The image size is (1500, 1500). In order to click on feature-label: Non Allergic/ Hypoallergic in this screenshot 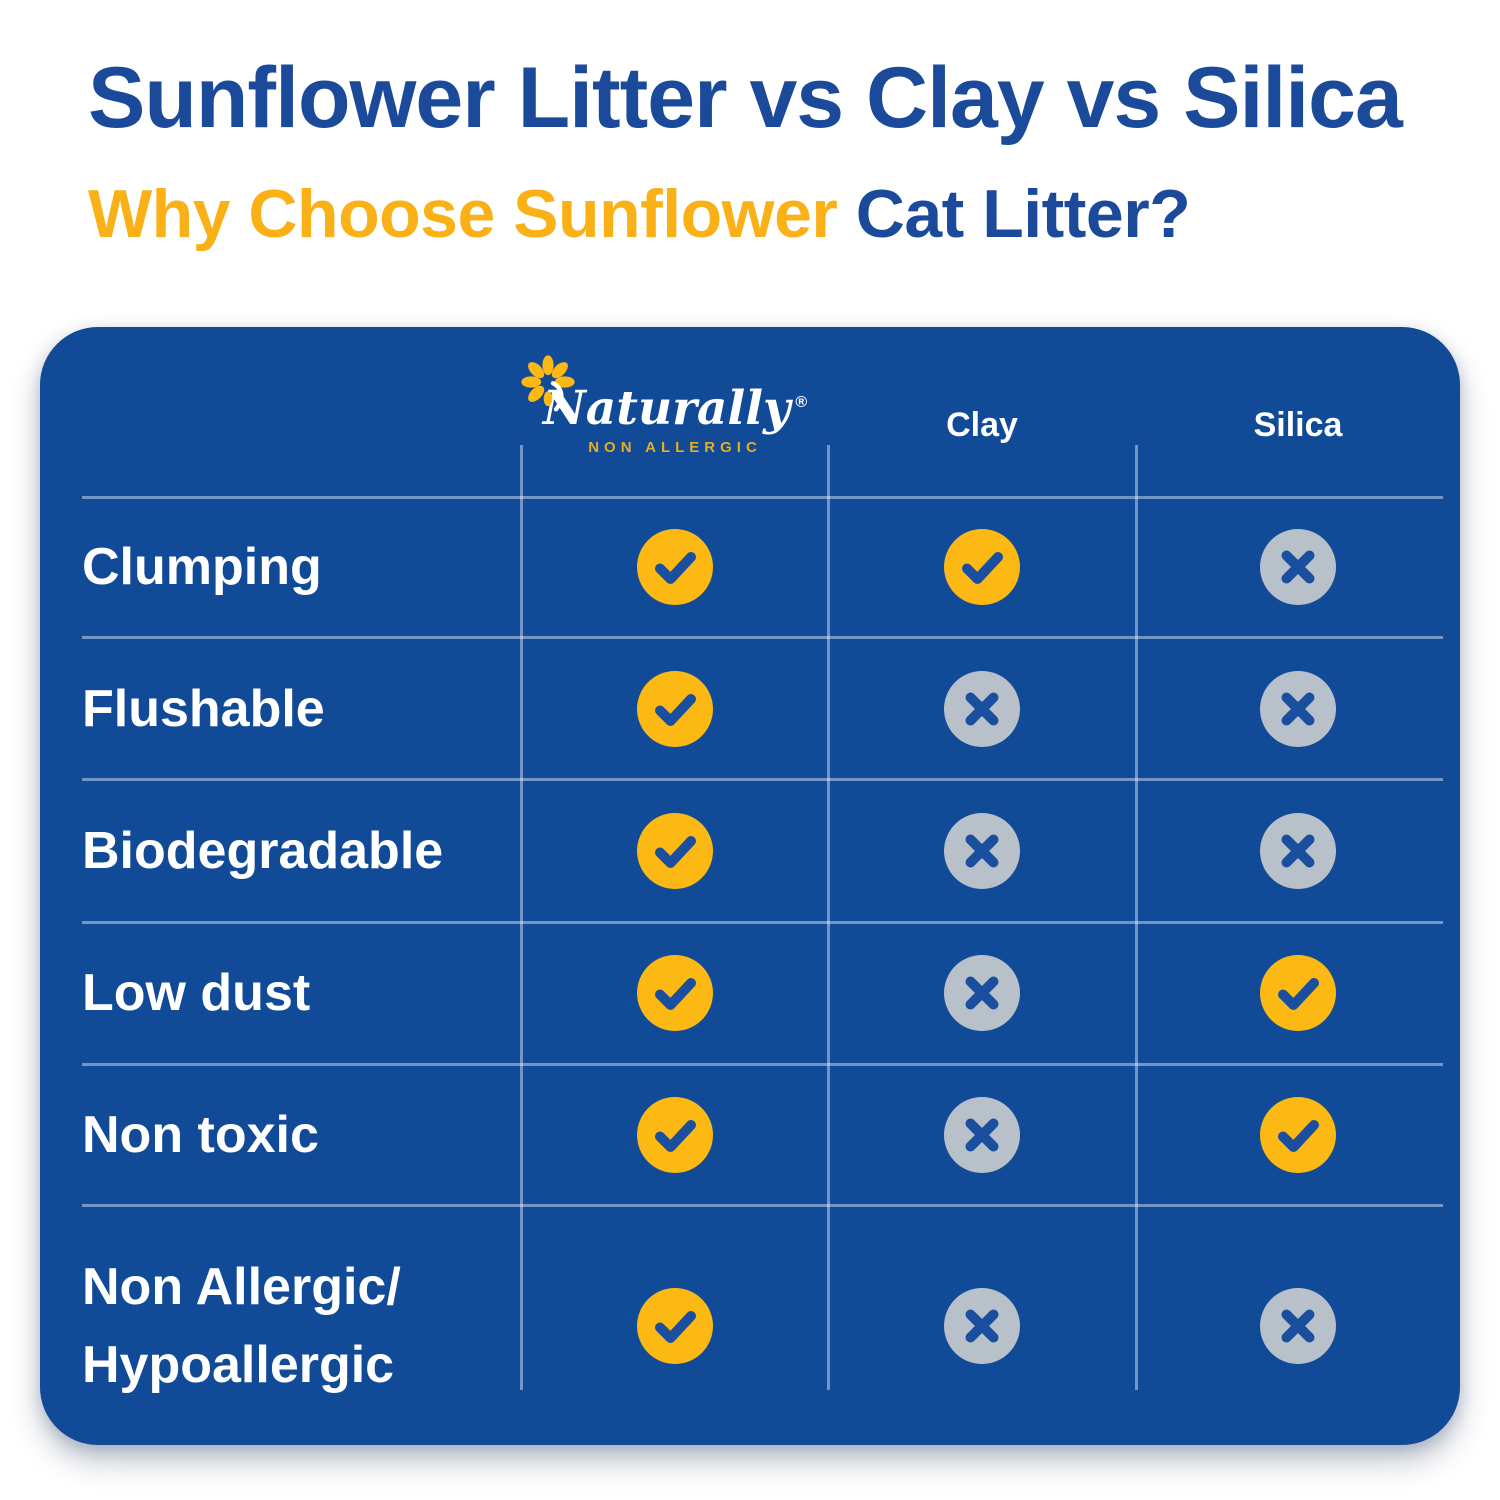, I will do `click(241, 1325)`.